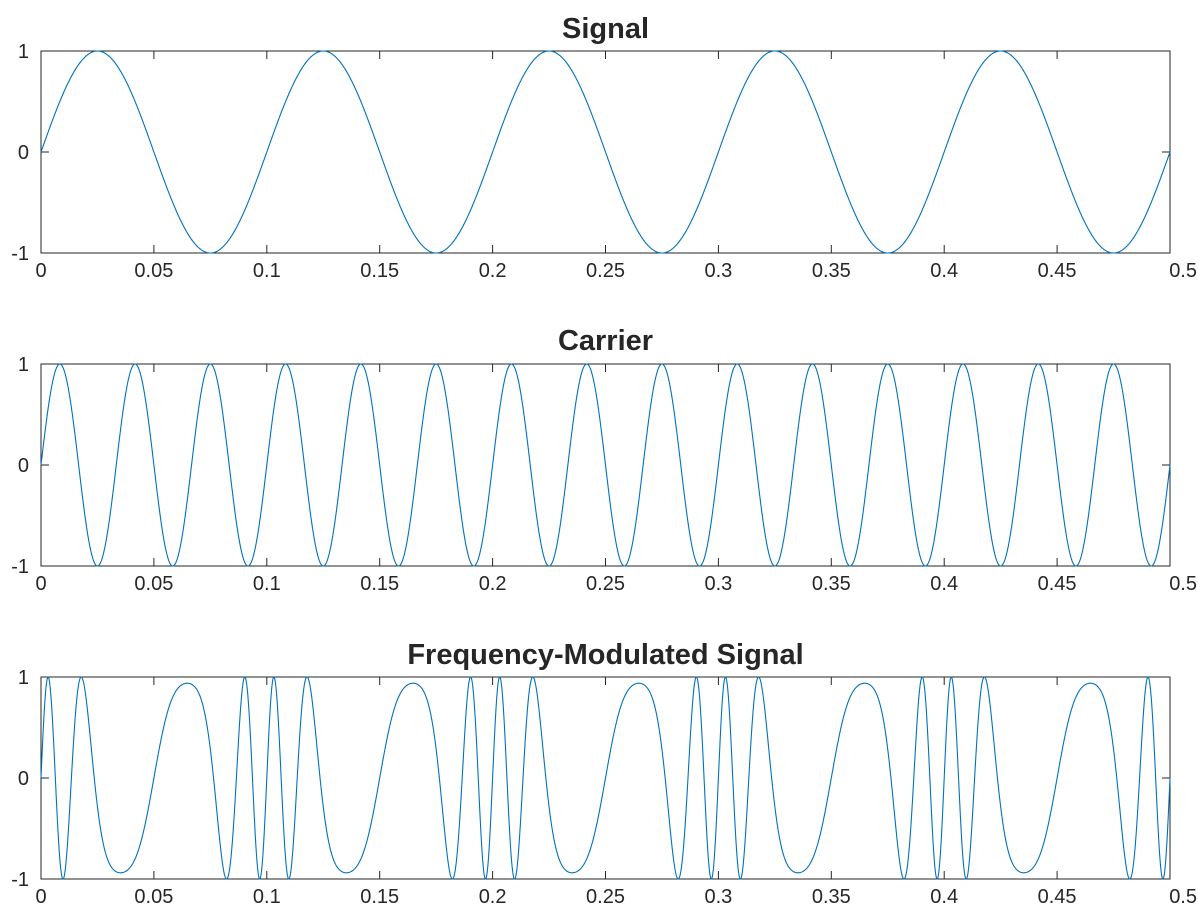  What do you see at coordinates (718, 271) in the screenshot?
I see `signal-x-tick-label: 0.3` at bounding box center [718, 271].